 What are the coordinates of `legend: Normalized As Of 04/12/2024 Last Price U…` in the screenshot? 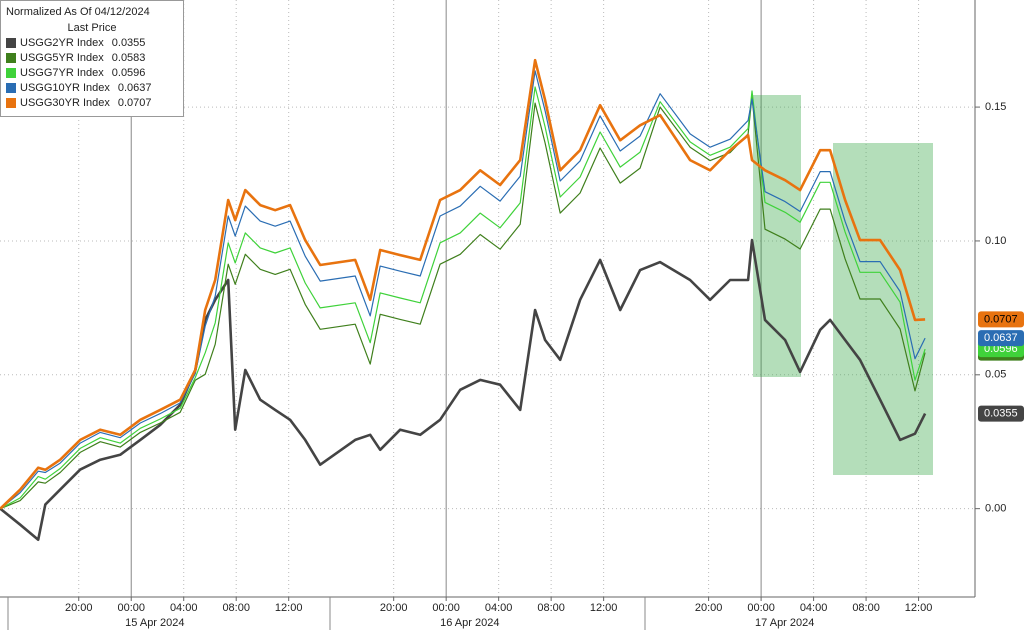 It's located at (92, 58).